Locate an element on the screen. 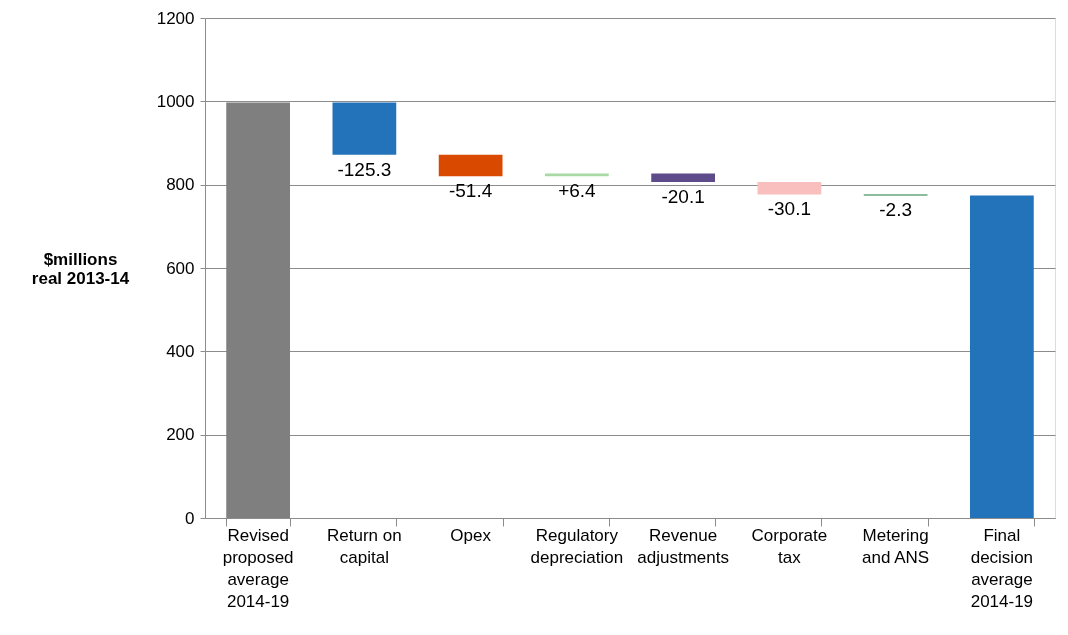  y-tick-label: 400 is located at coordinates (180, 351).